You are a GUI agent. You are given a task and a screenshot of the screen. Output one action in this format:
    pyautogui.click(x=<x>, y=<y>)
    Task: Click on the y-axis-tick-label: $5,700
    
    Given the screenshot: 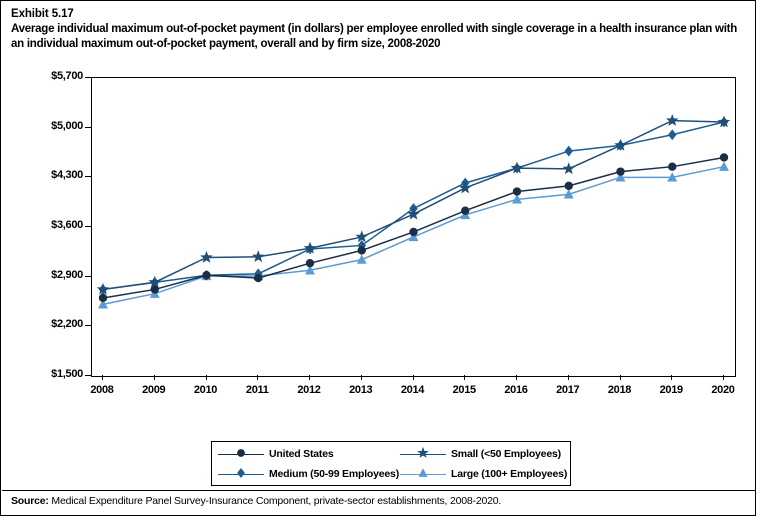 What is the action you would take?
    pyautogui.click(x=67, y=76)
    